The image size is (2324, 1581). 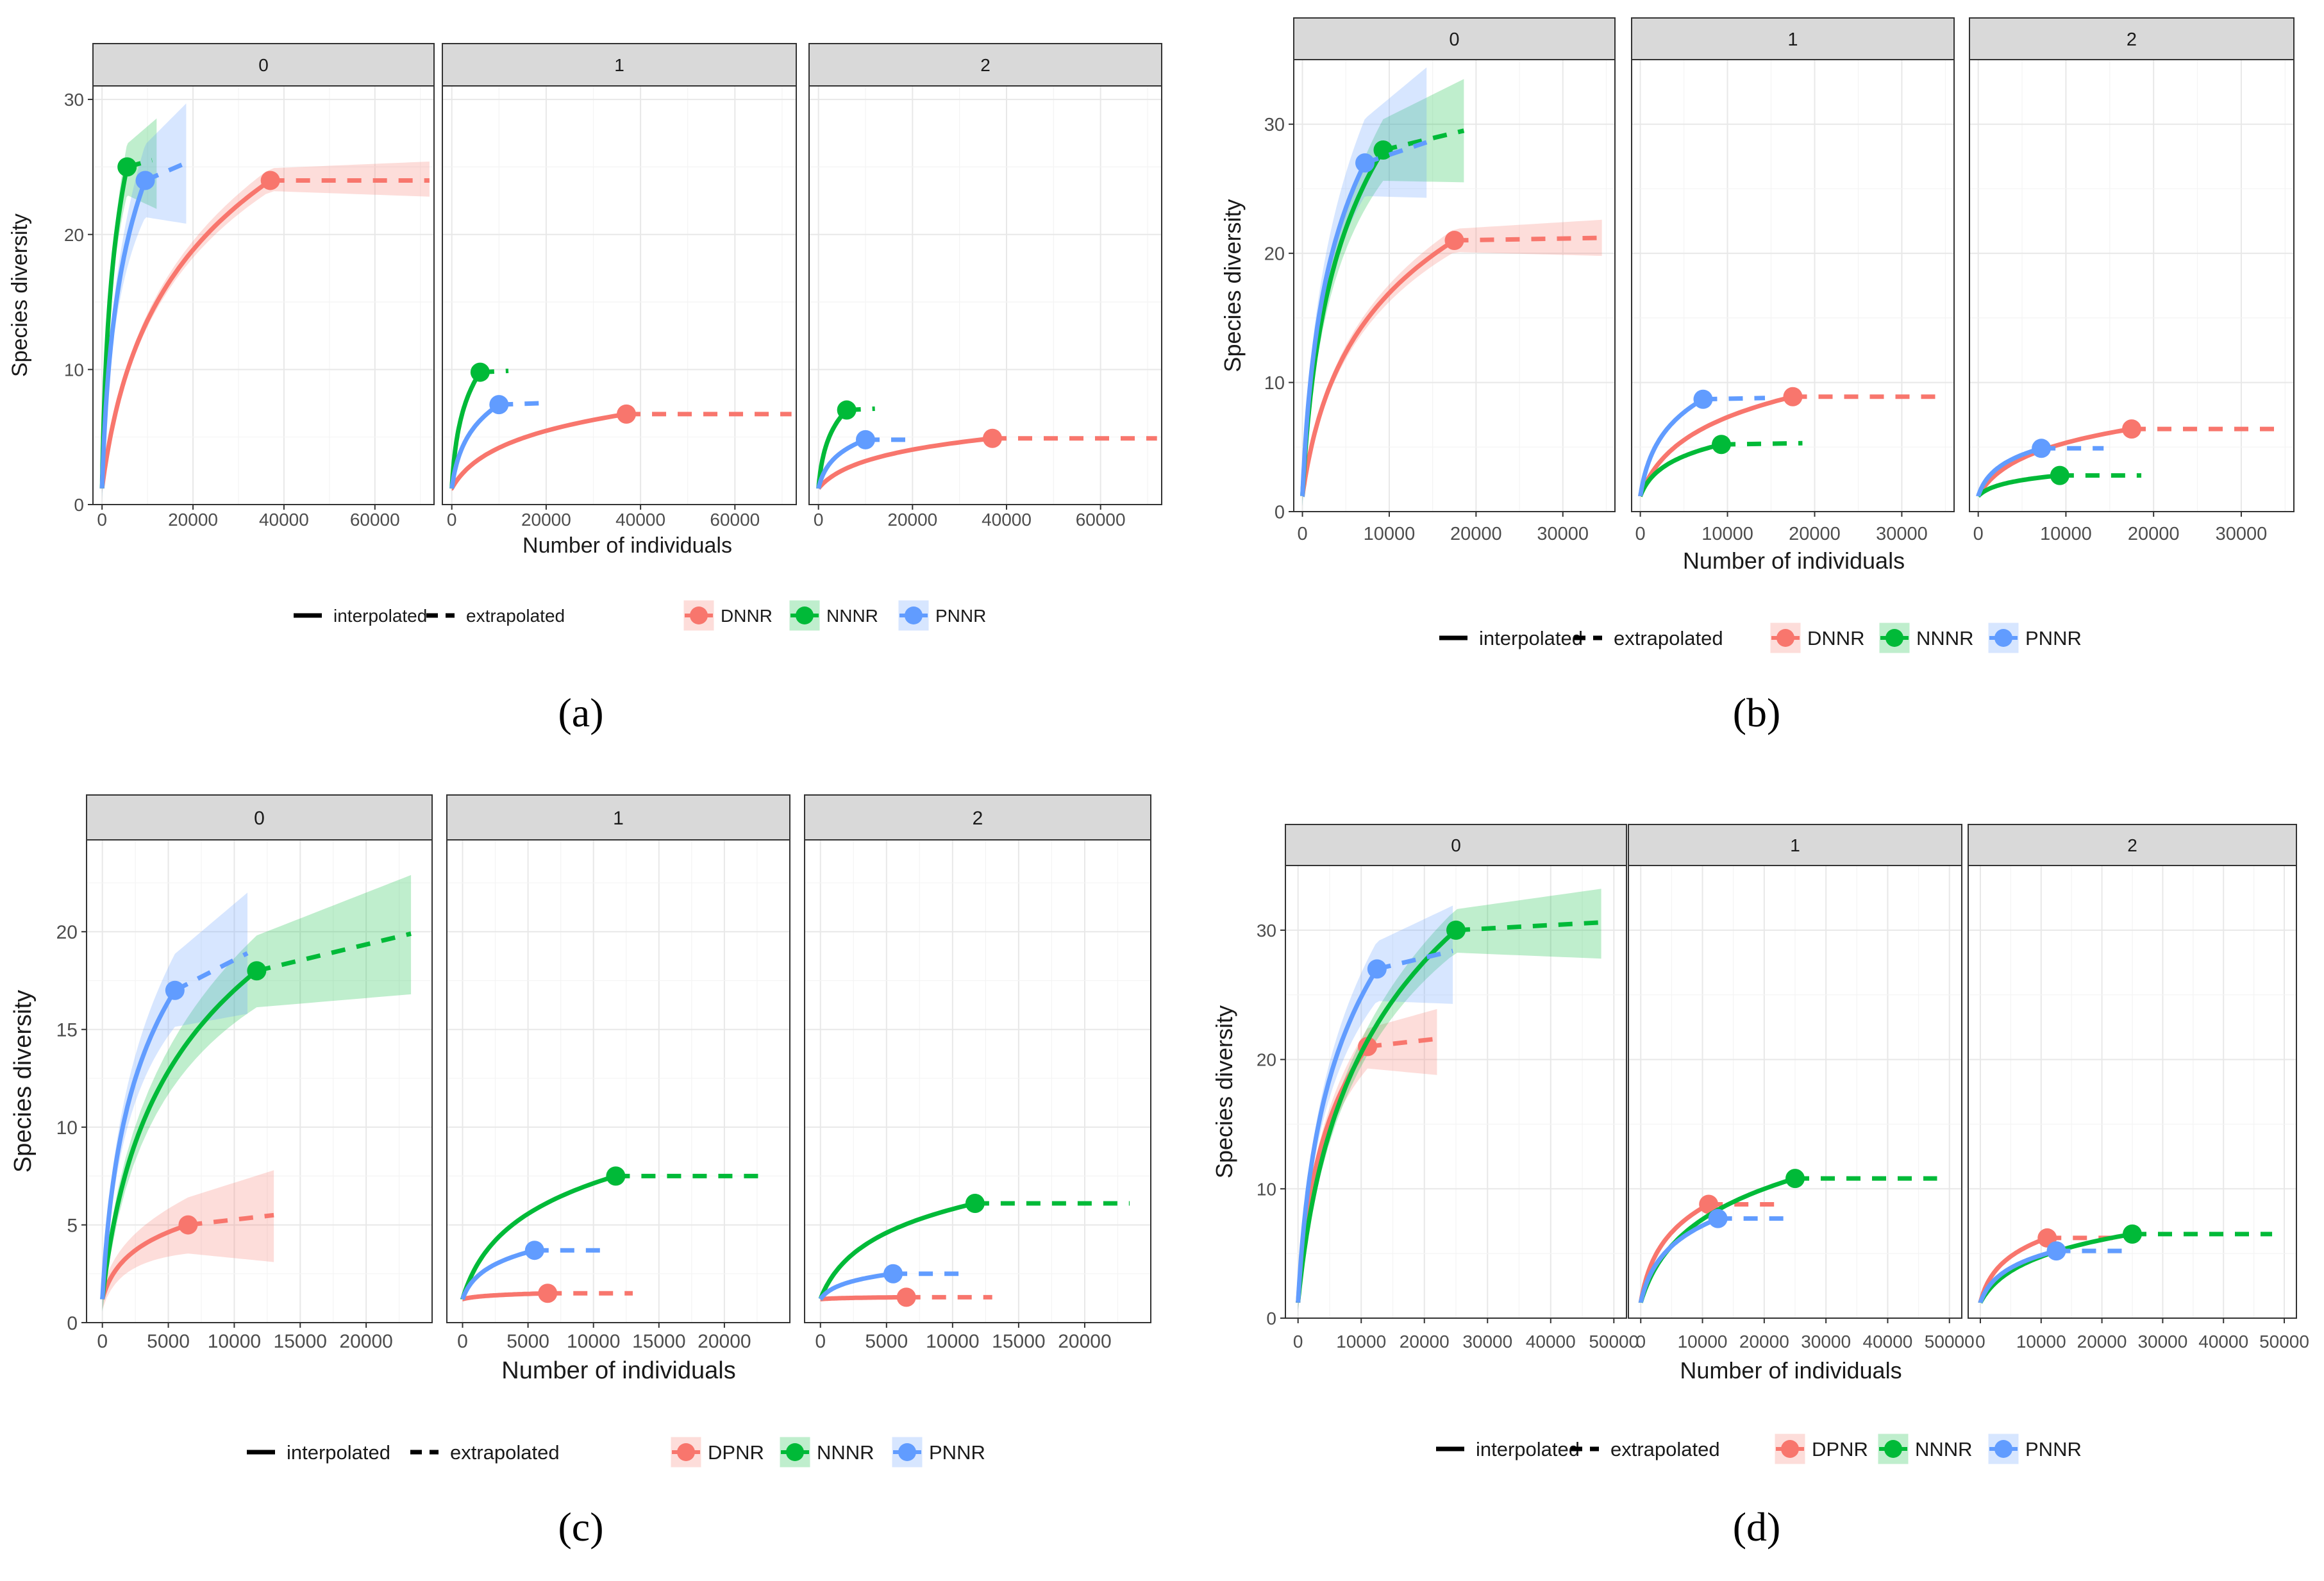 I want to click on facet-strip-label: 1, so click(x=619, y=65).